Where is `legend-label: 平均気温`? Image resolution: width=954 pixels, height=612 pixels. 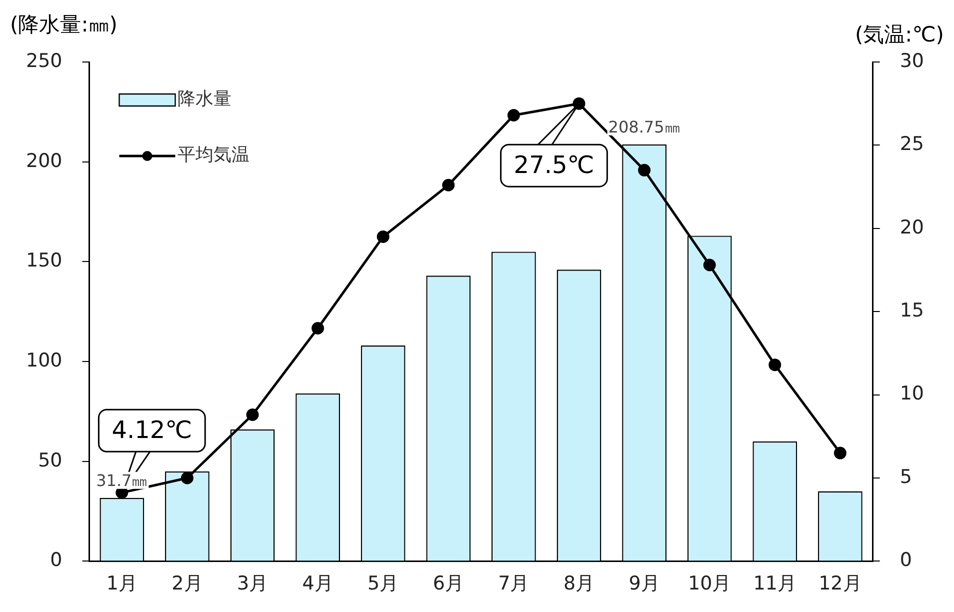 legend-label: 平均気温 is located at coordinates (213, 155).